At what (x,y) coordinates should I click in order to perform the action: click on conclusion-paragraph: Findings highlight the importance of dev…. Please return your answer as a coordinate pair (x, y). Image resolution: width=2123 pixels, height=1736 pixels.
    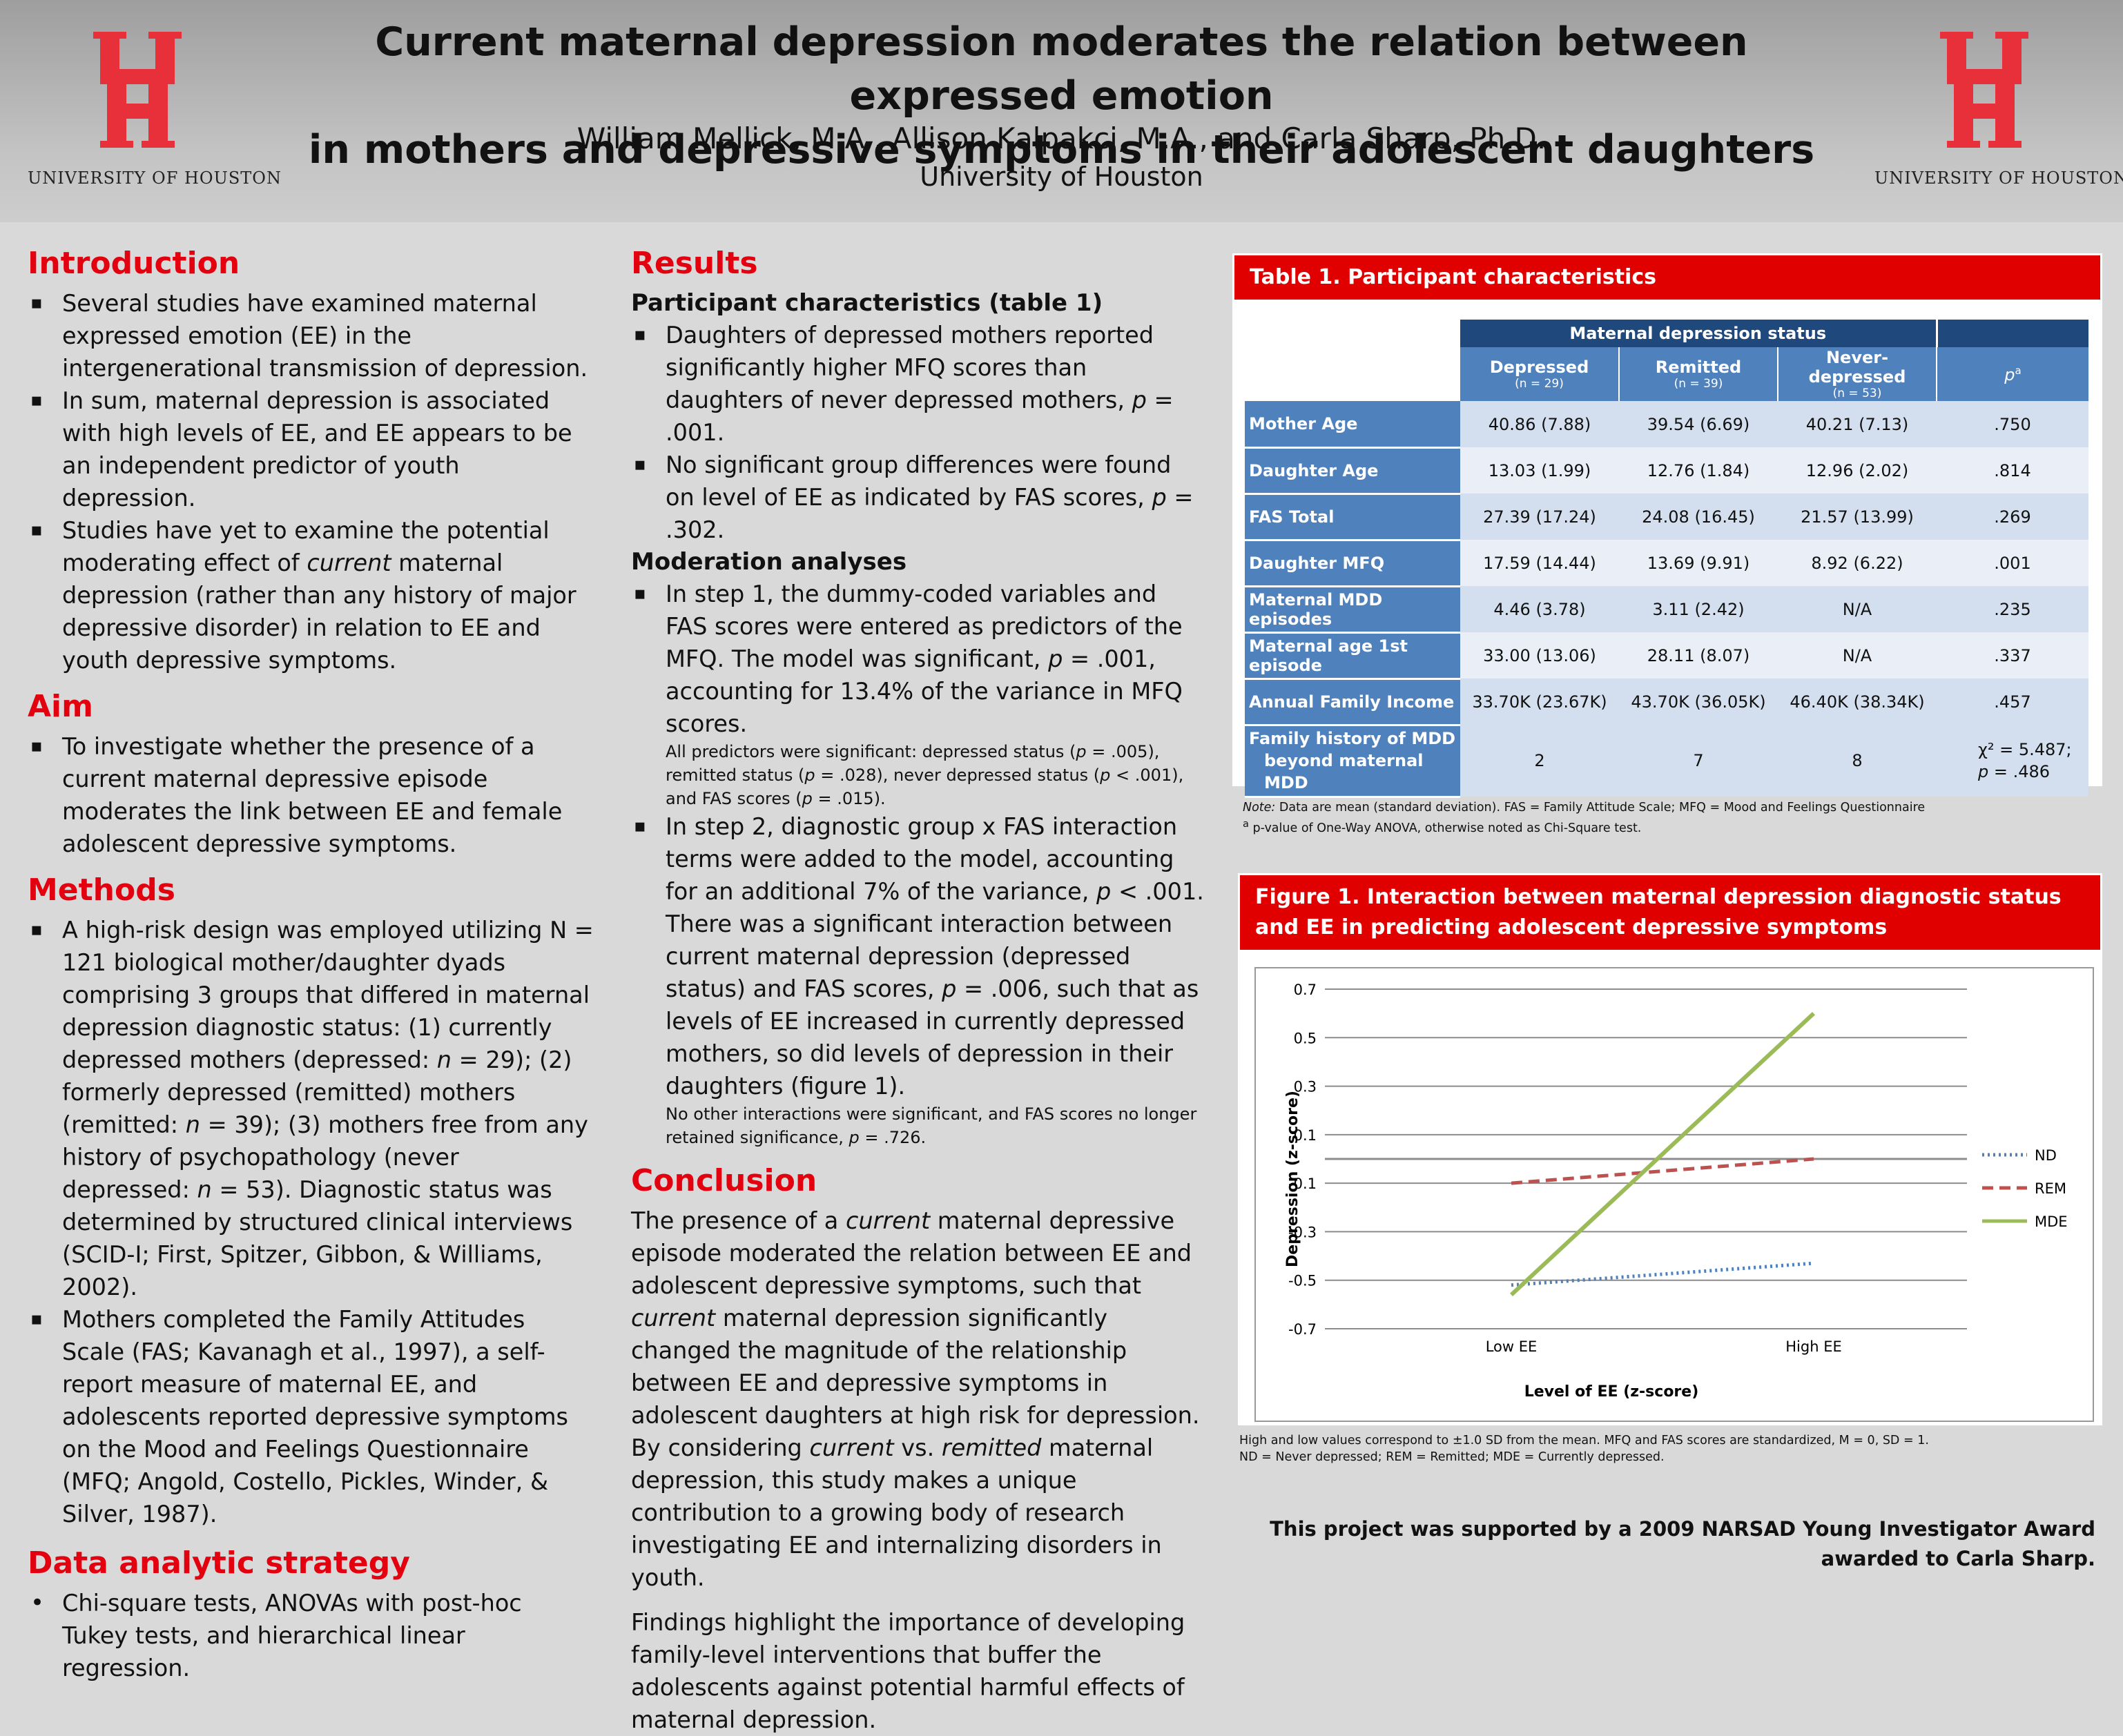
    Looking at the image, I should click on (908, 1671).